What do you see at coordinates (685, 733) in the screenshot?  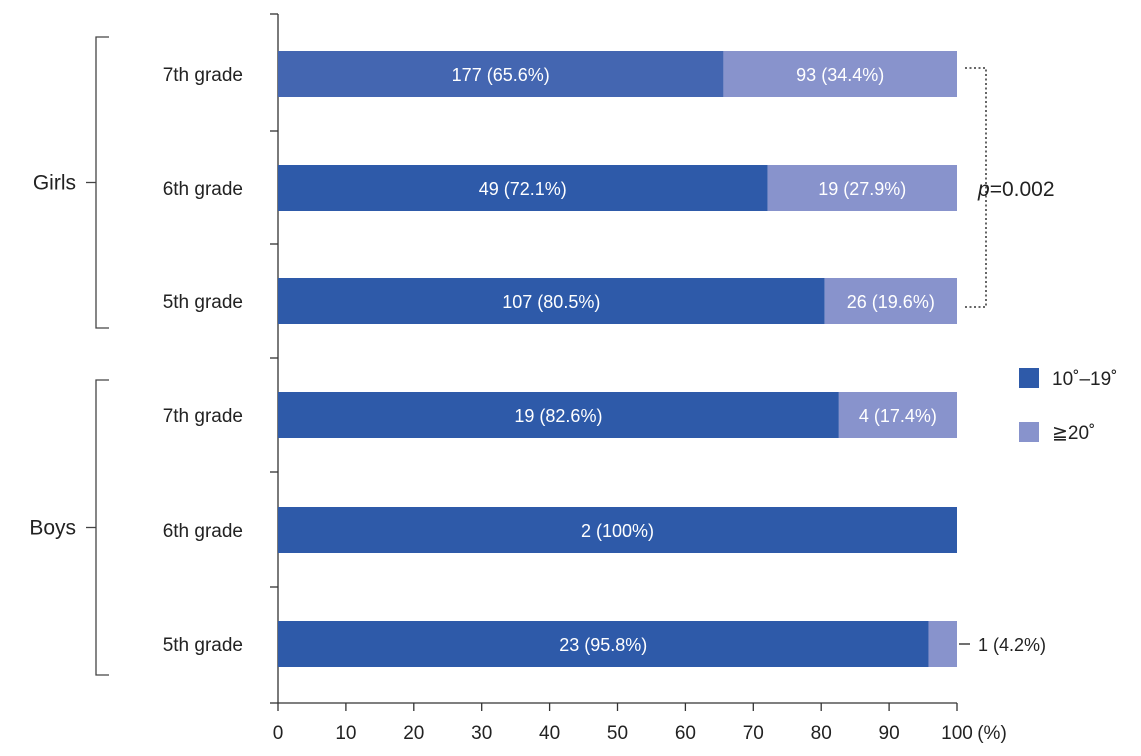 I see `x-tick-label: 60` at bounding box center [685, 733].